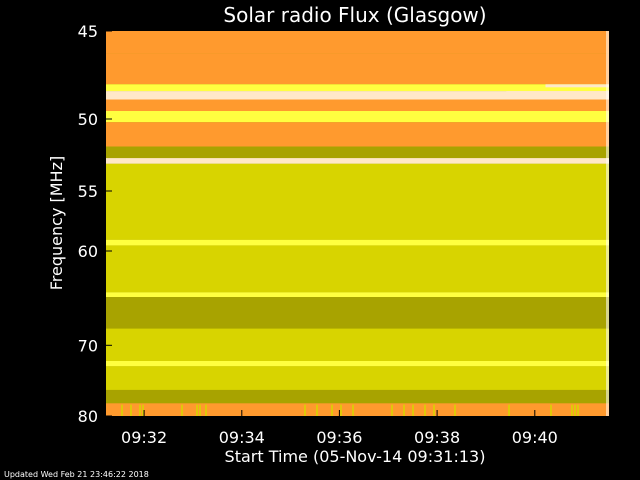  I want to click on x-tick-marks, so click(339, 413).